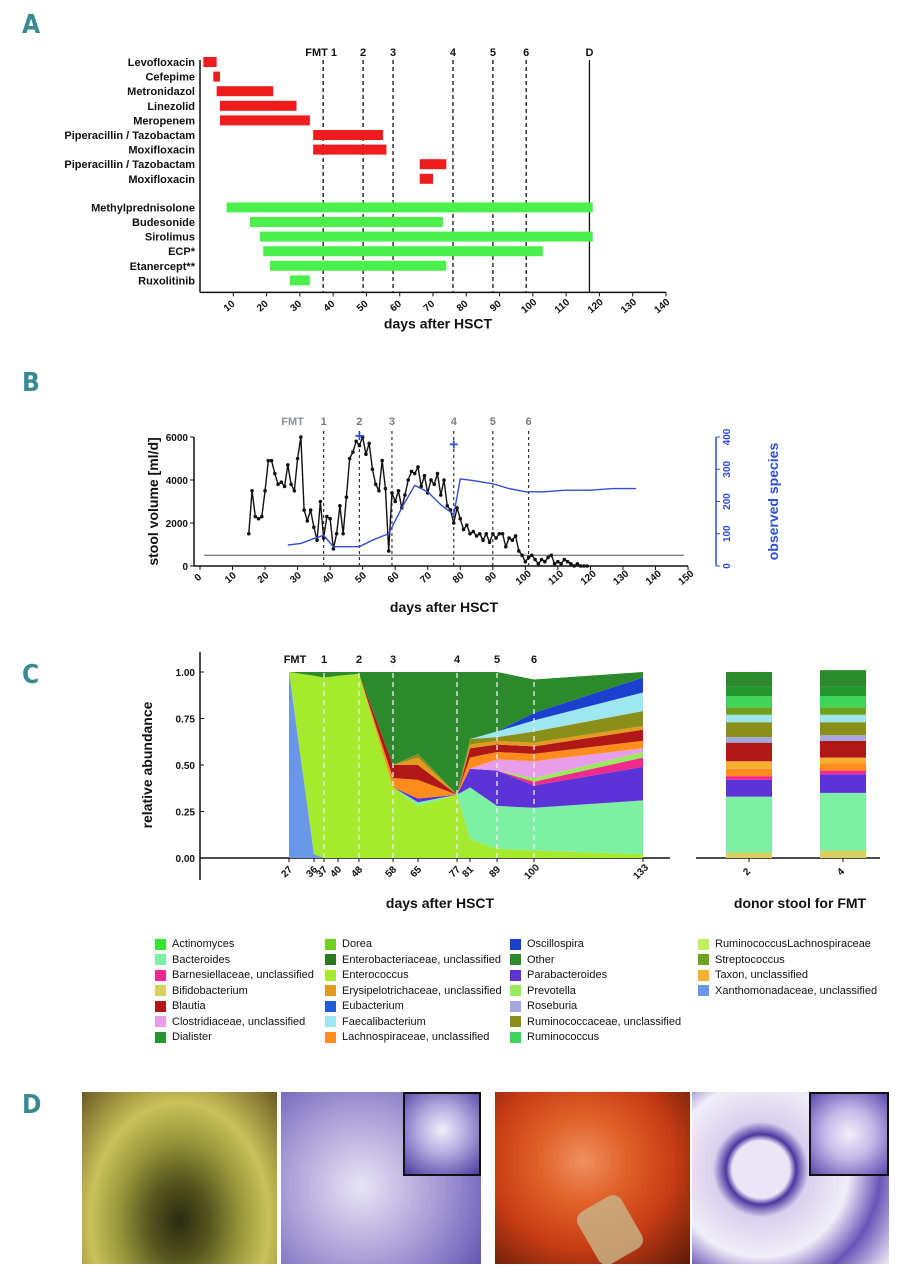  I want to click on y2-tick-label: 400, so click(727, 436).